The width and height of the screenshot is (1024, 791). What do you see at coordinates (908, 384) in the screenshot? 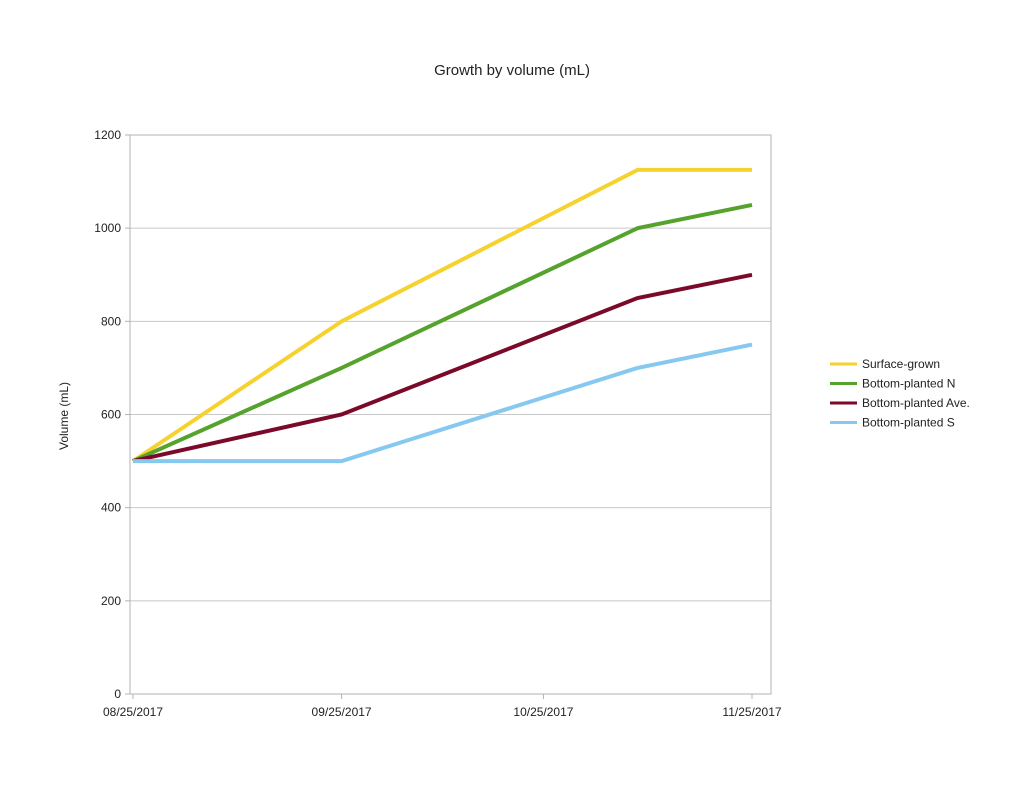
I see `legend-label: Bottom-planted N` at bounding box center [908, 384].